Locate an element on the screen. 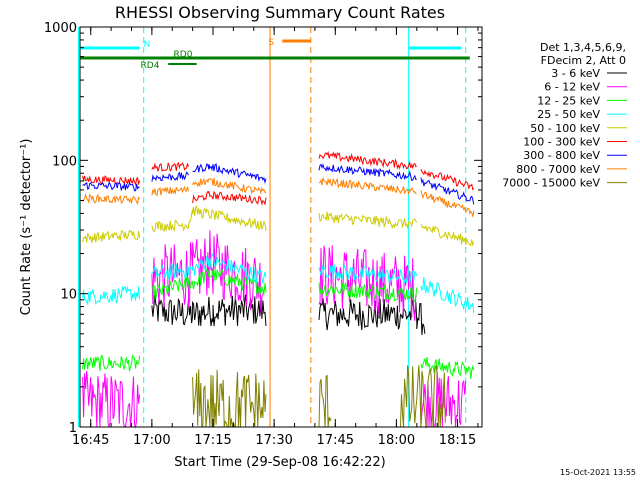  chart-title: RHESSI Observing Summary Count Rates is located at coordinates (280, 12).